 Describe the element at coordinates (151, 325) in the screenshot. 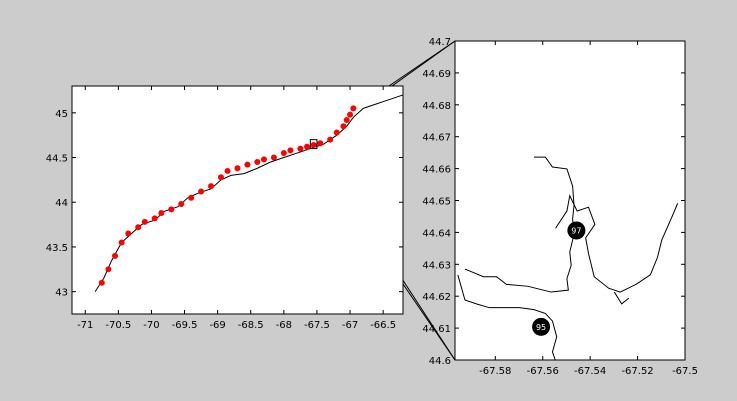

I see `overview-xtick-label: -70` at that location.